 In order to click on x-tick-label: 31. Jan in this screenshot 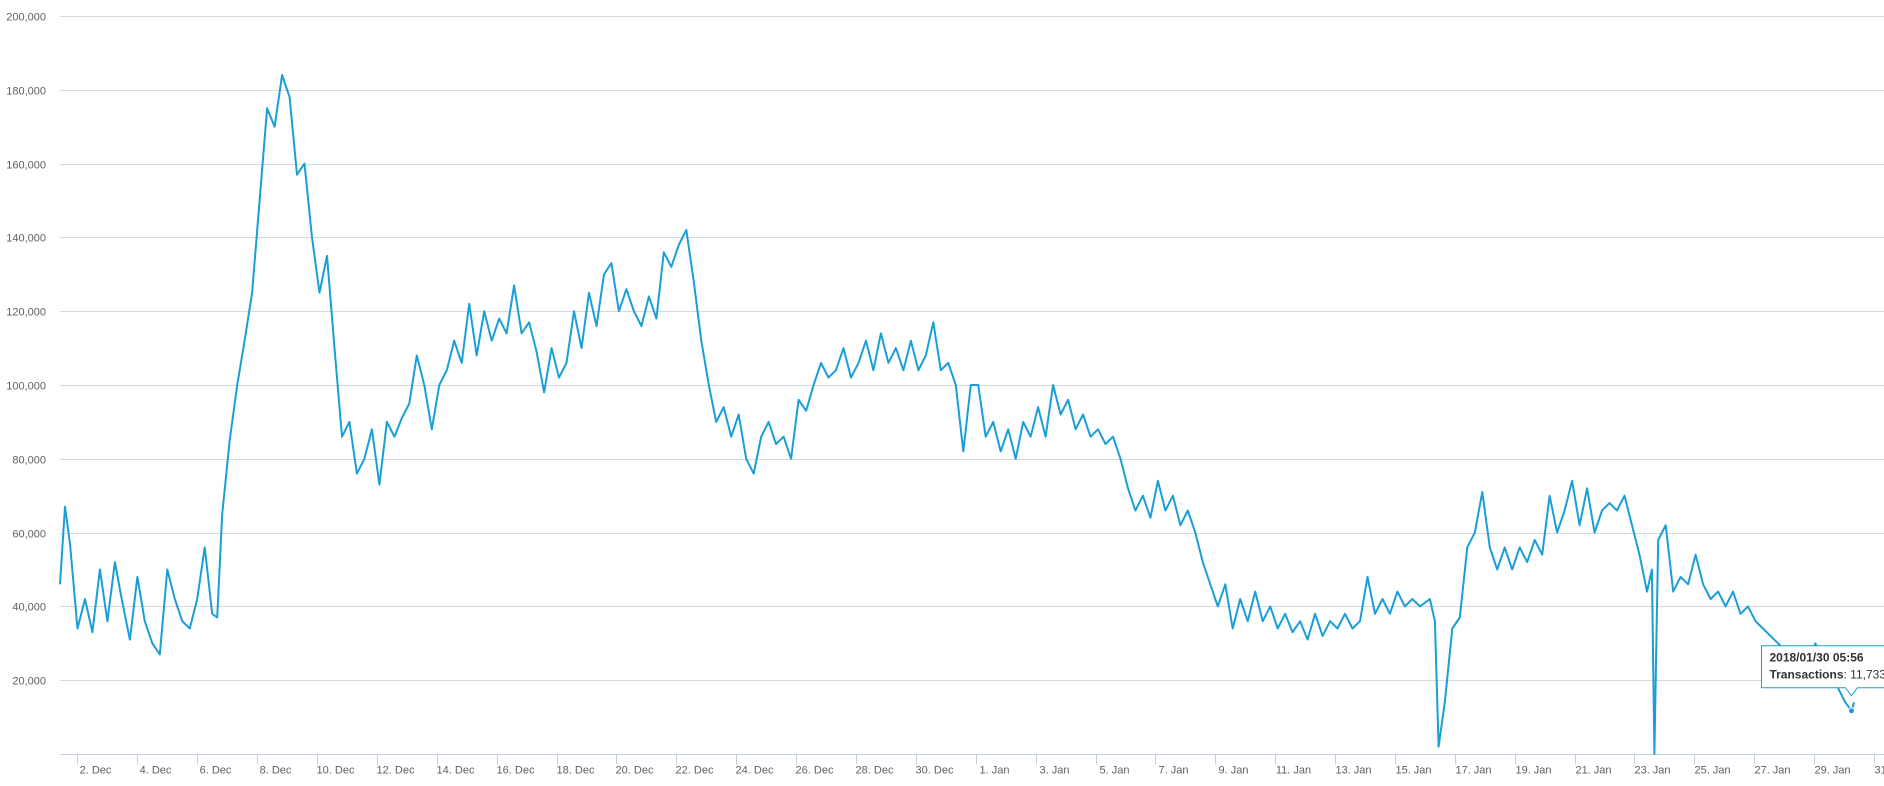, I will do `click(1879, 771)`.